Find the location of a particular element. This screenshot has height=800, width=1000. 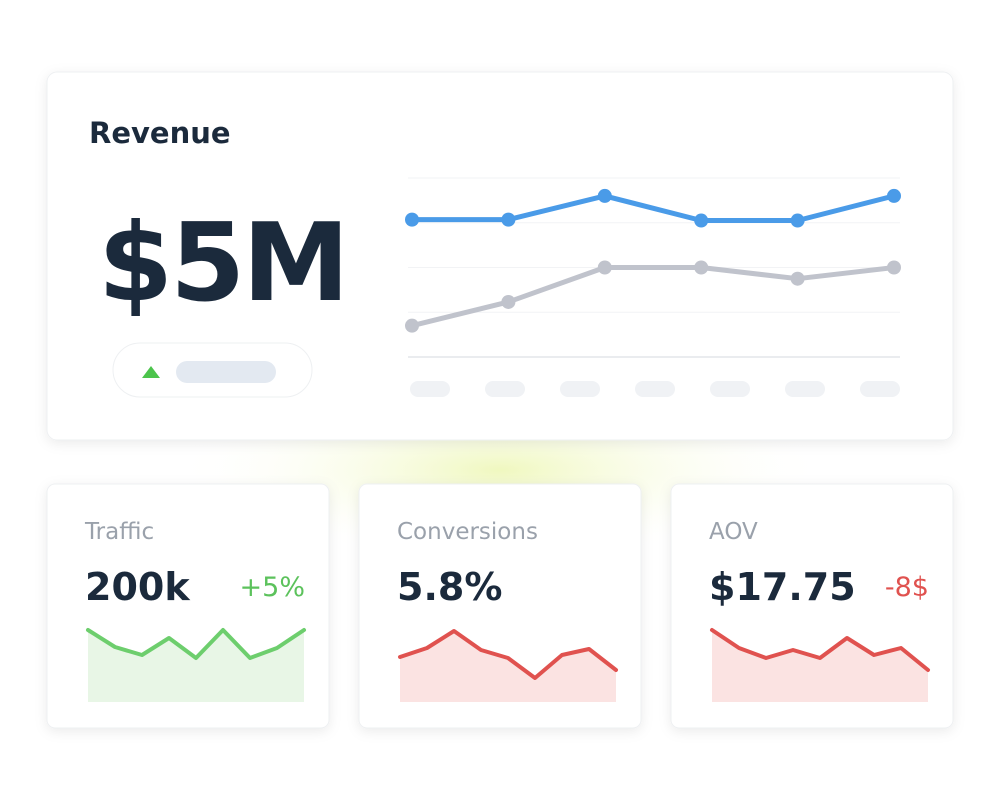

x-placeholders is located at coordinates (655, 389).